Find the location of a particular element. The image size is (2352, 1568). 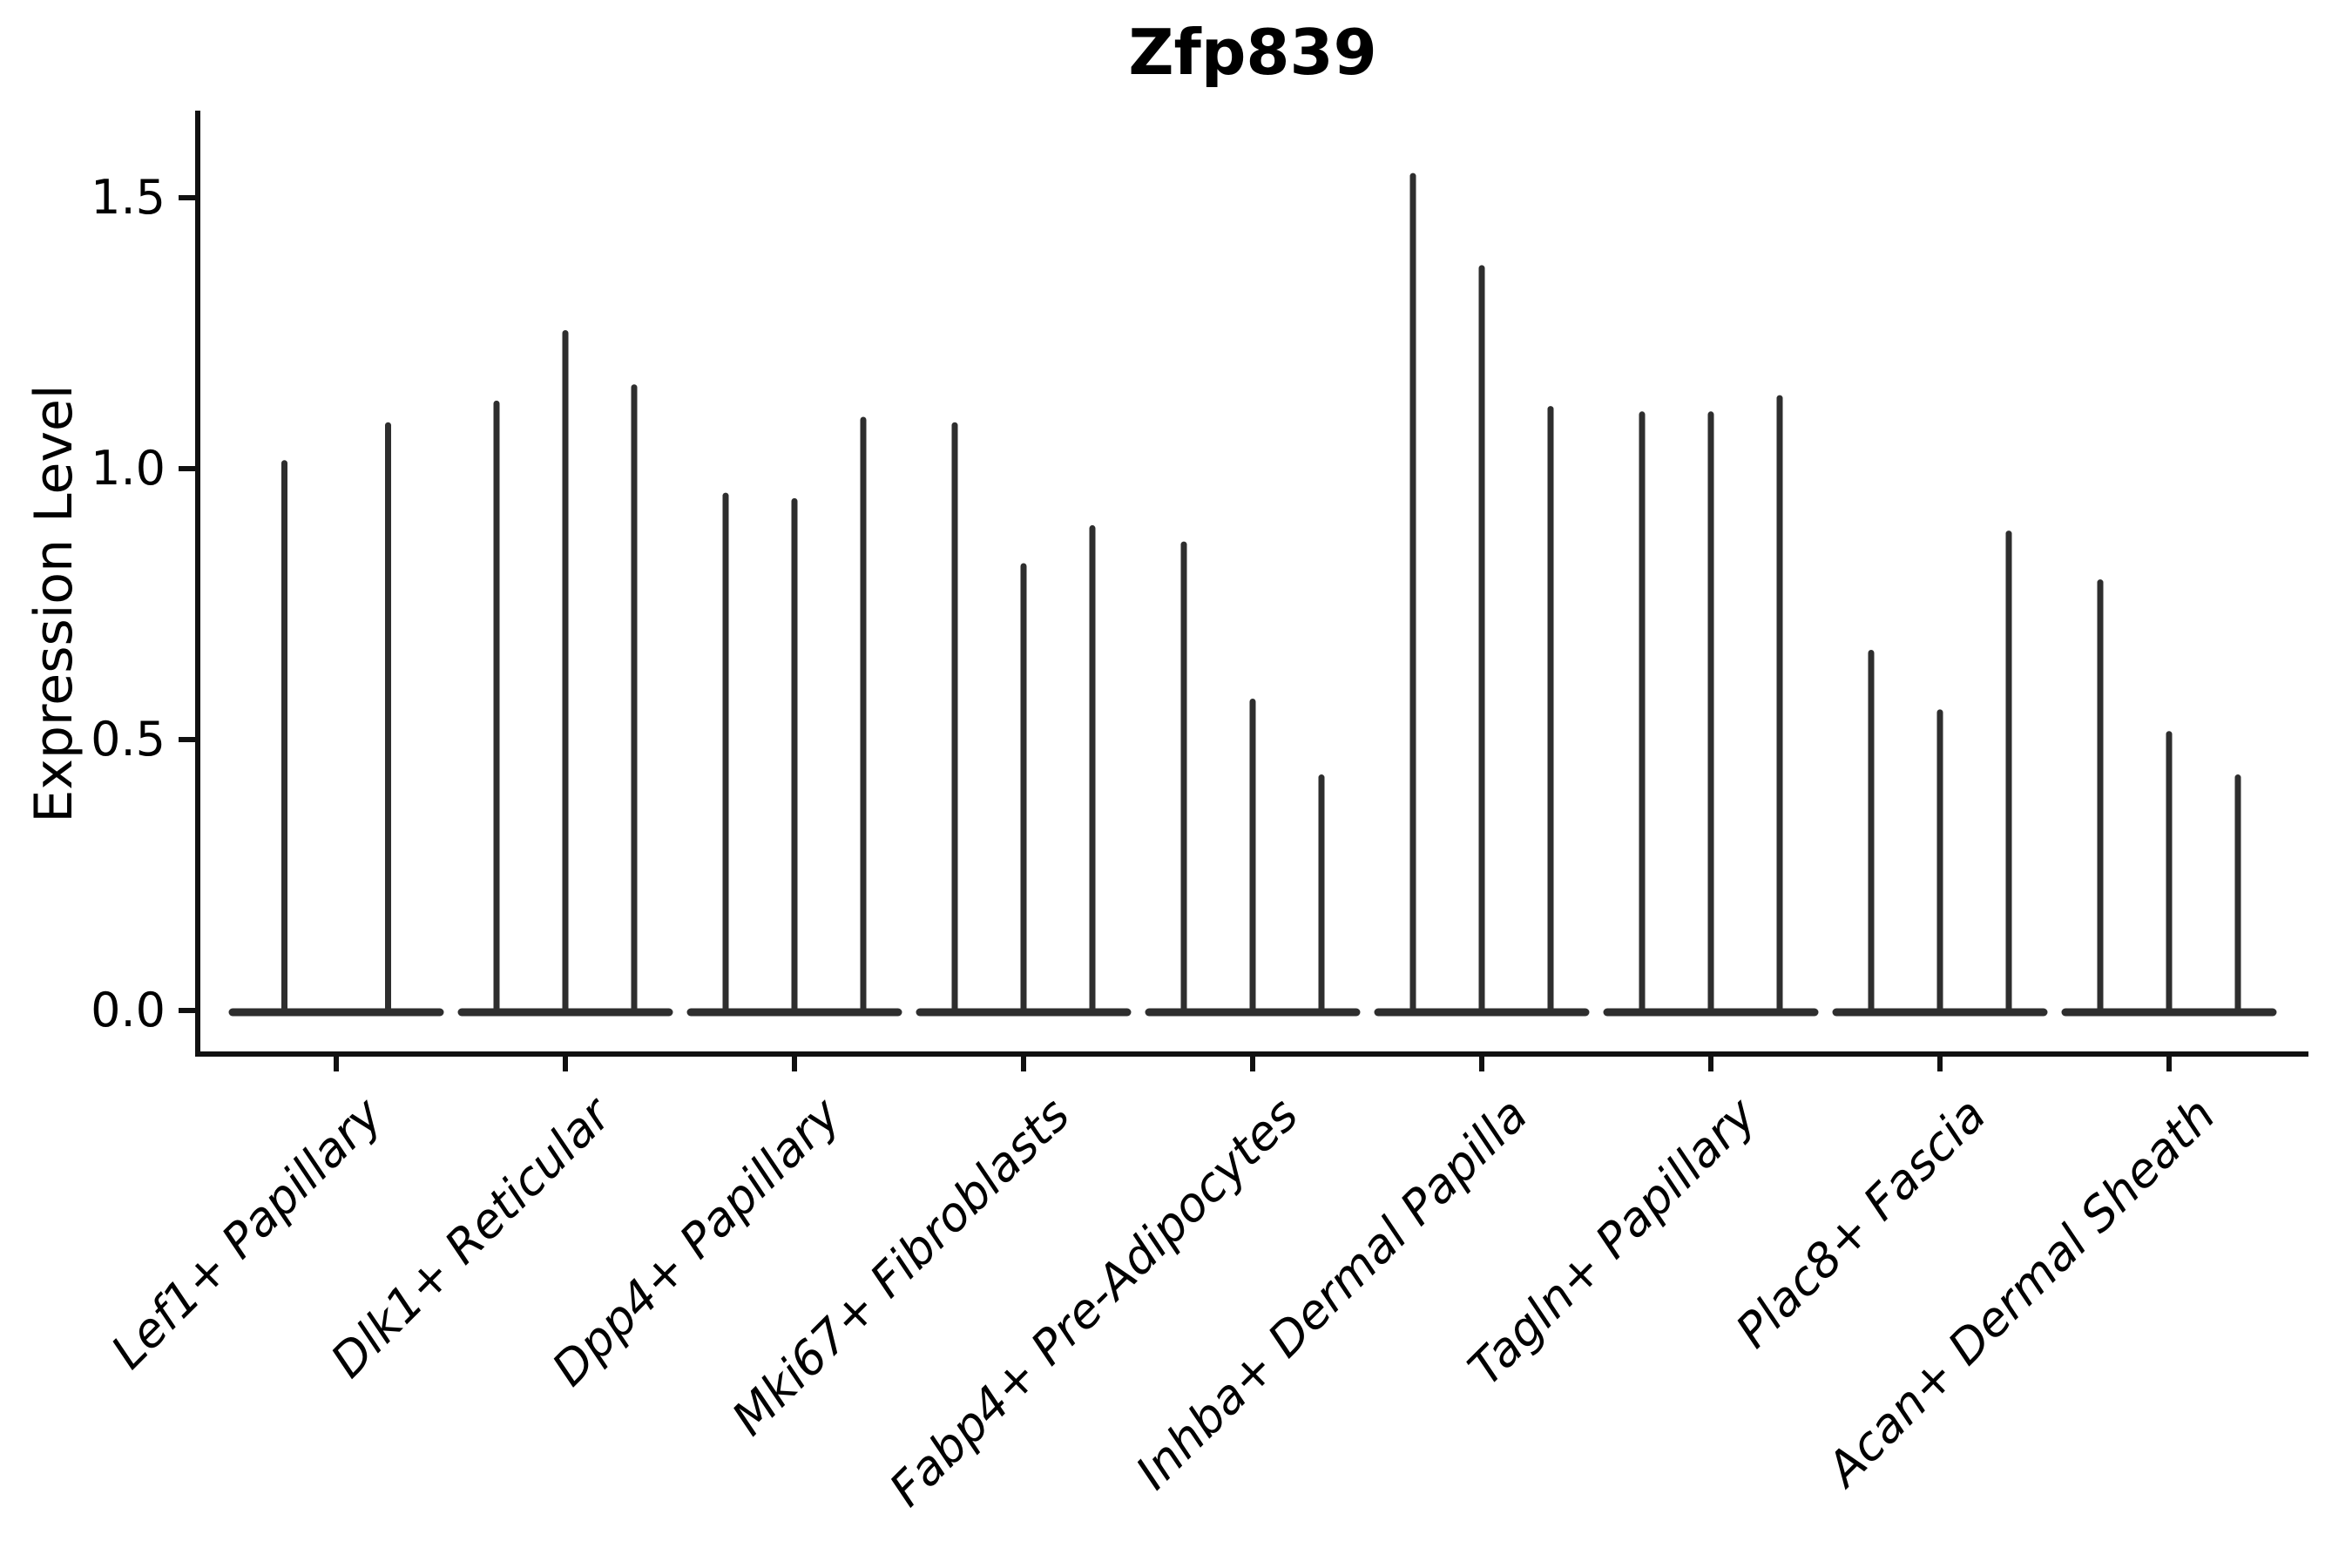

y-tick-label: 1.5 is located at coordinates (129, 198).